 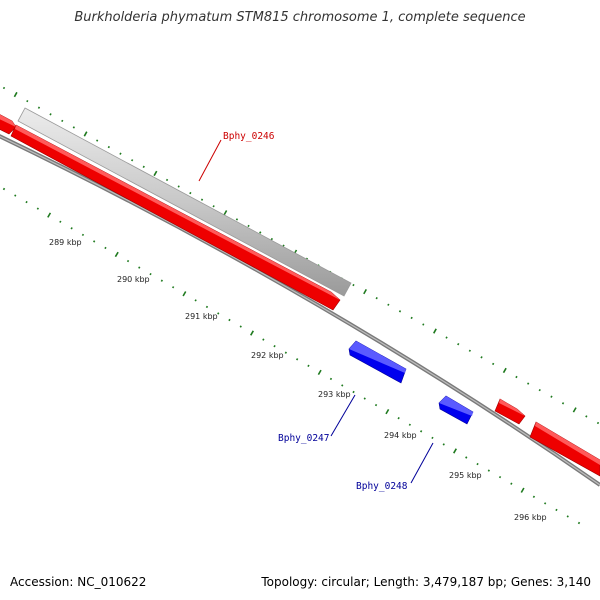 What do you see at coordinates (133, 279) in the screenshot?
I see `scale-label: 290 kbp` at bounding box center [133, 279].